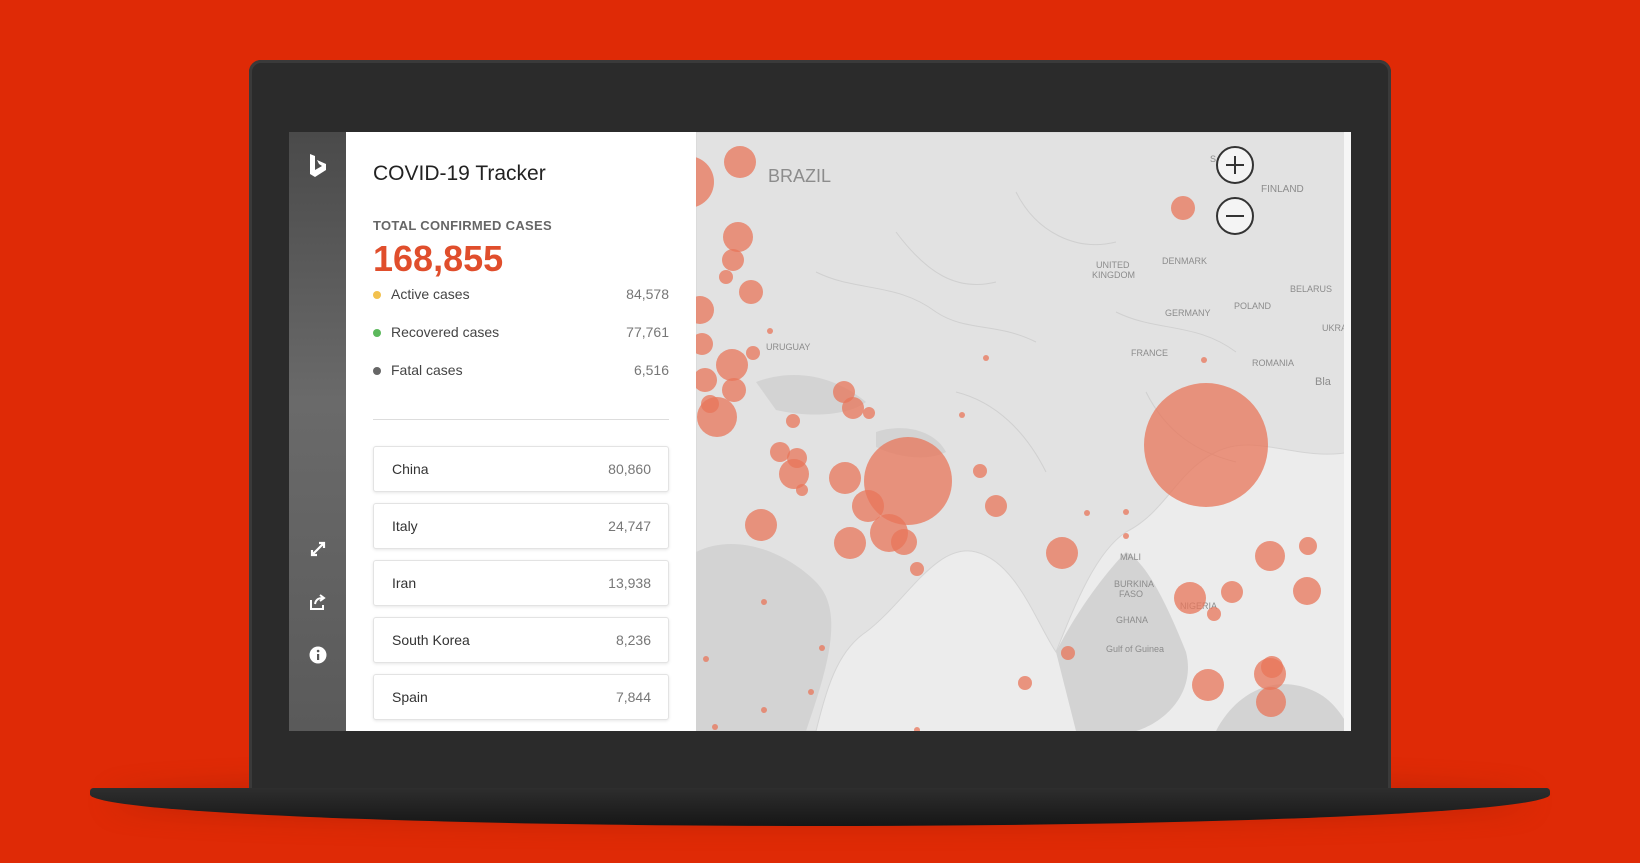  What do you see at coordinates (521, 526) in the screenshot?
I see `country-row-italy: Italy 24,747` at bounding box center [521, 526].